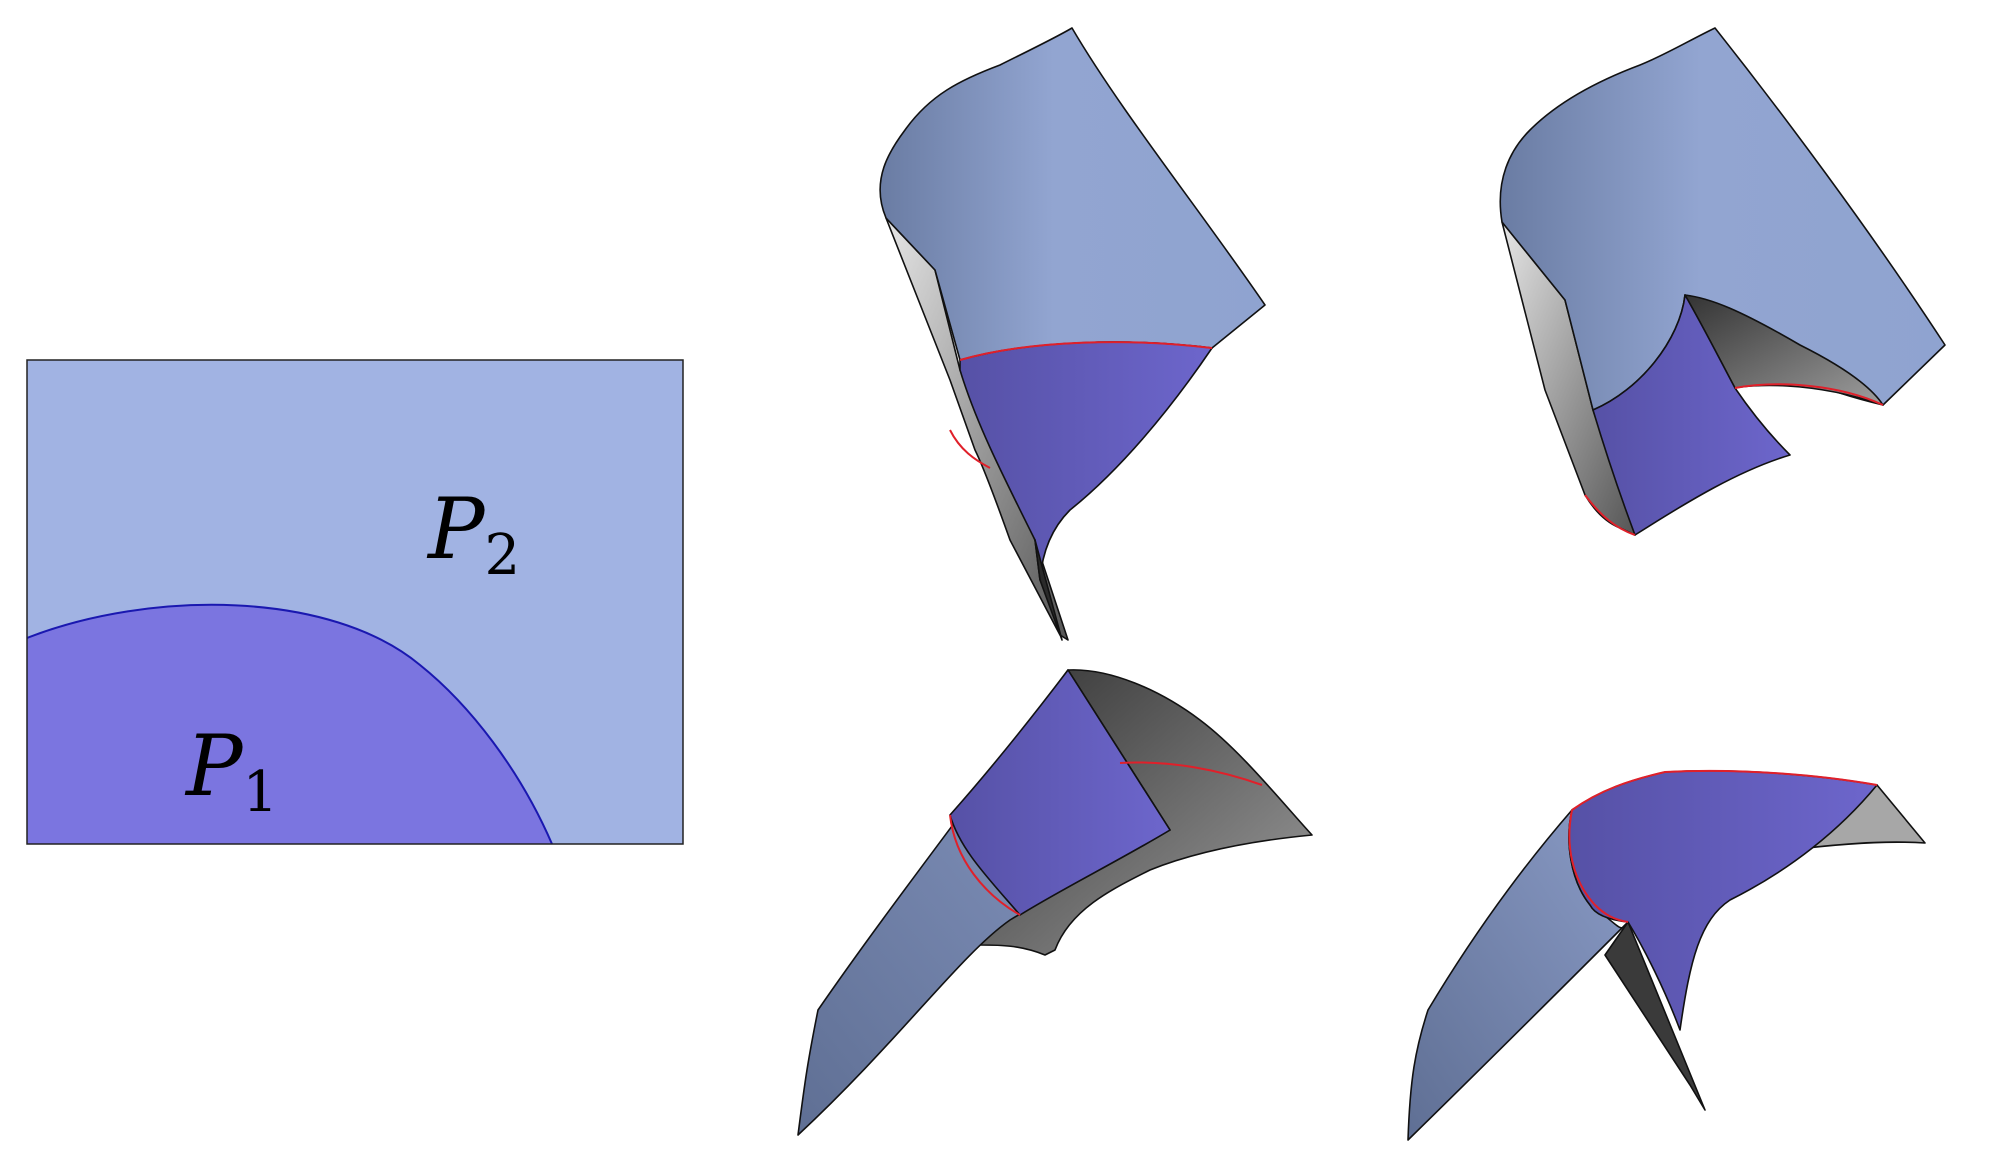 This screenshot has width=2000, height=1176. I want to click on label-p1: P1, so click(231, 771).